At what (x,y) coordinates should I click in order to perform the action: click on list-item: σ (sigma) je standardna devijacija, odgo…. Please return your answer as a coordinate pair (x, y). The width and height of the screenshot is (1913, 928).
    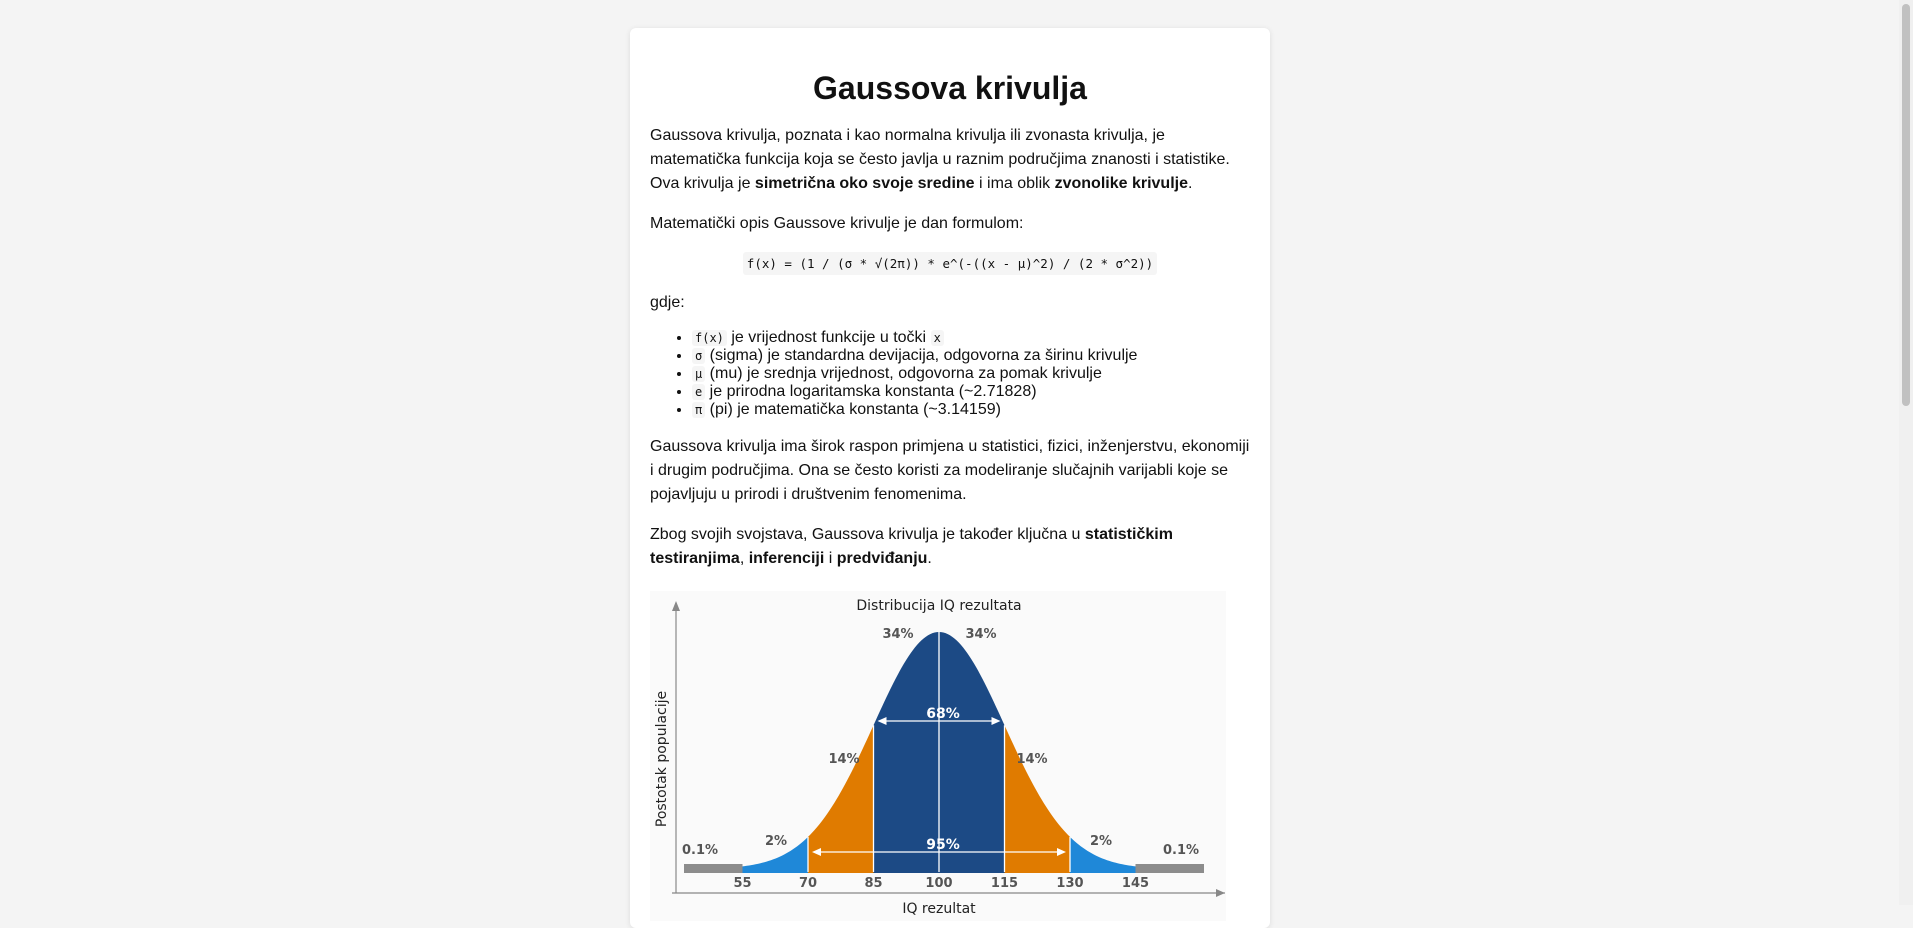
    Looking at the image, I should click on (971, 356).